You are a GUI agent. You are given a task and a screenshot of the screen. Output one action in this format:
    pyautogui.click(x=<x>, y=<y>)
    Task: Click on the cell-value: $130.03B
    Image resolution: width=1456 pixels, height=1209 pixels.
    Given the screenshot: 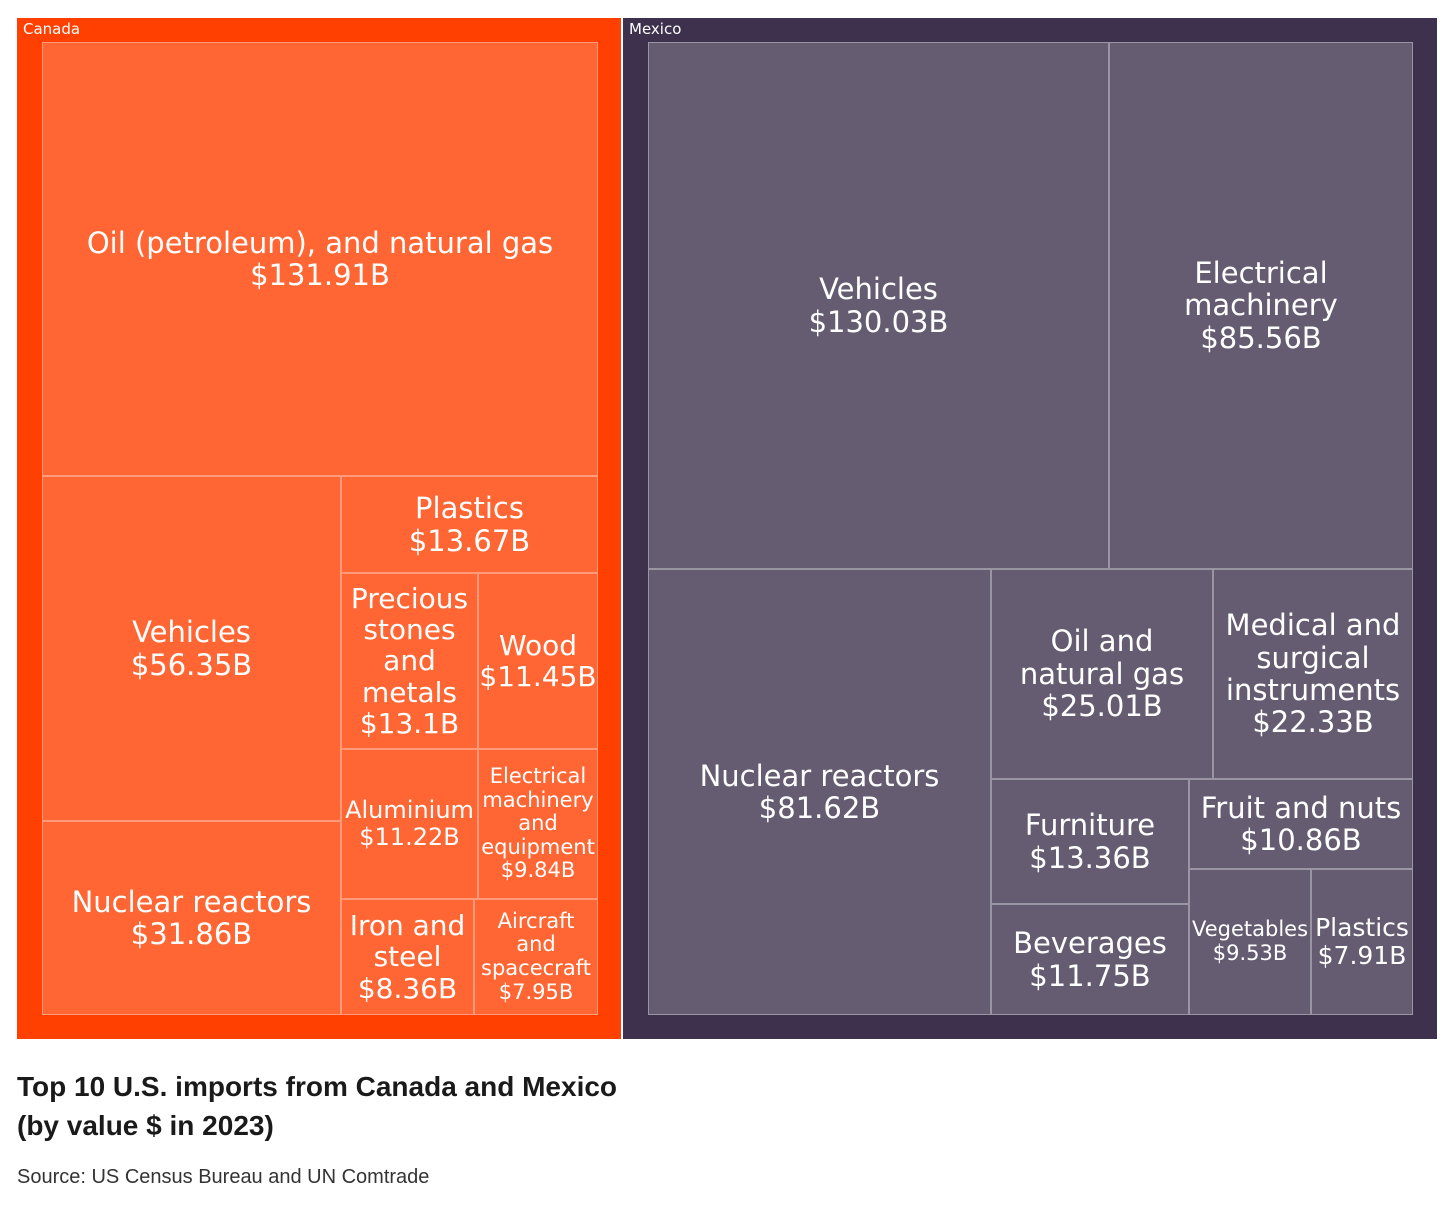 What is the action you would take?
    pyautogui.click(x=878, y=321)
    